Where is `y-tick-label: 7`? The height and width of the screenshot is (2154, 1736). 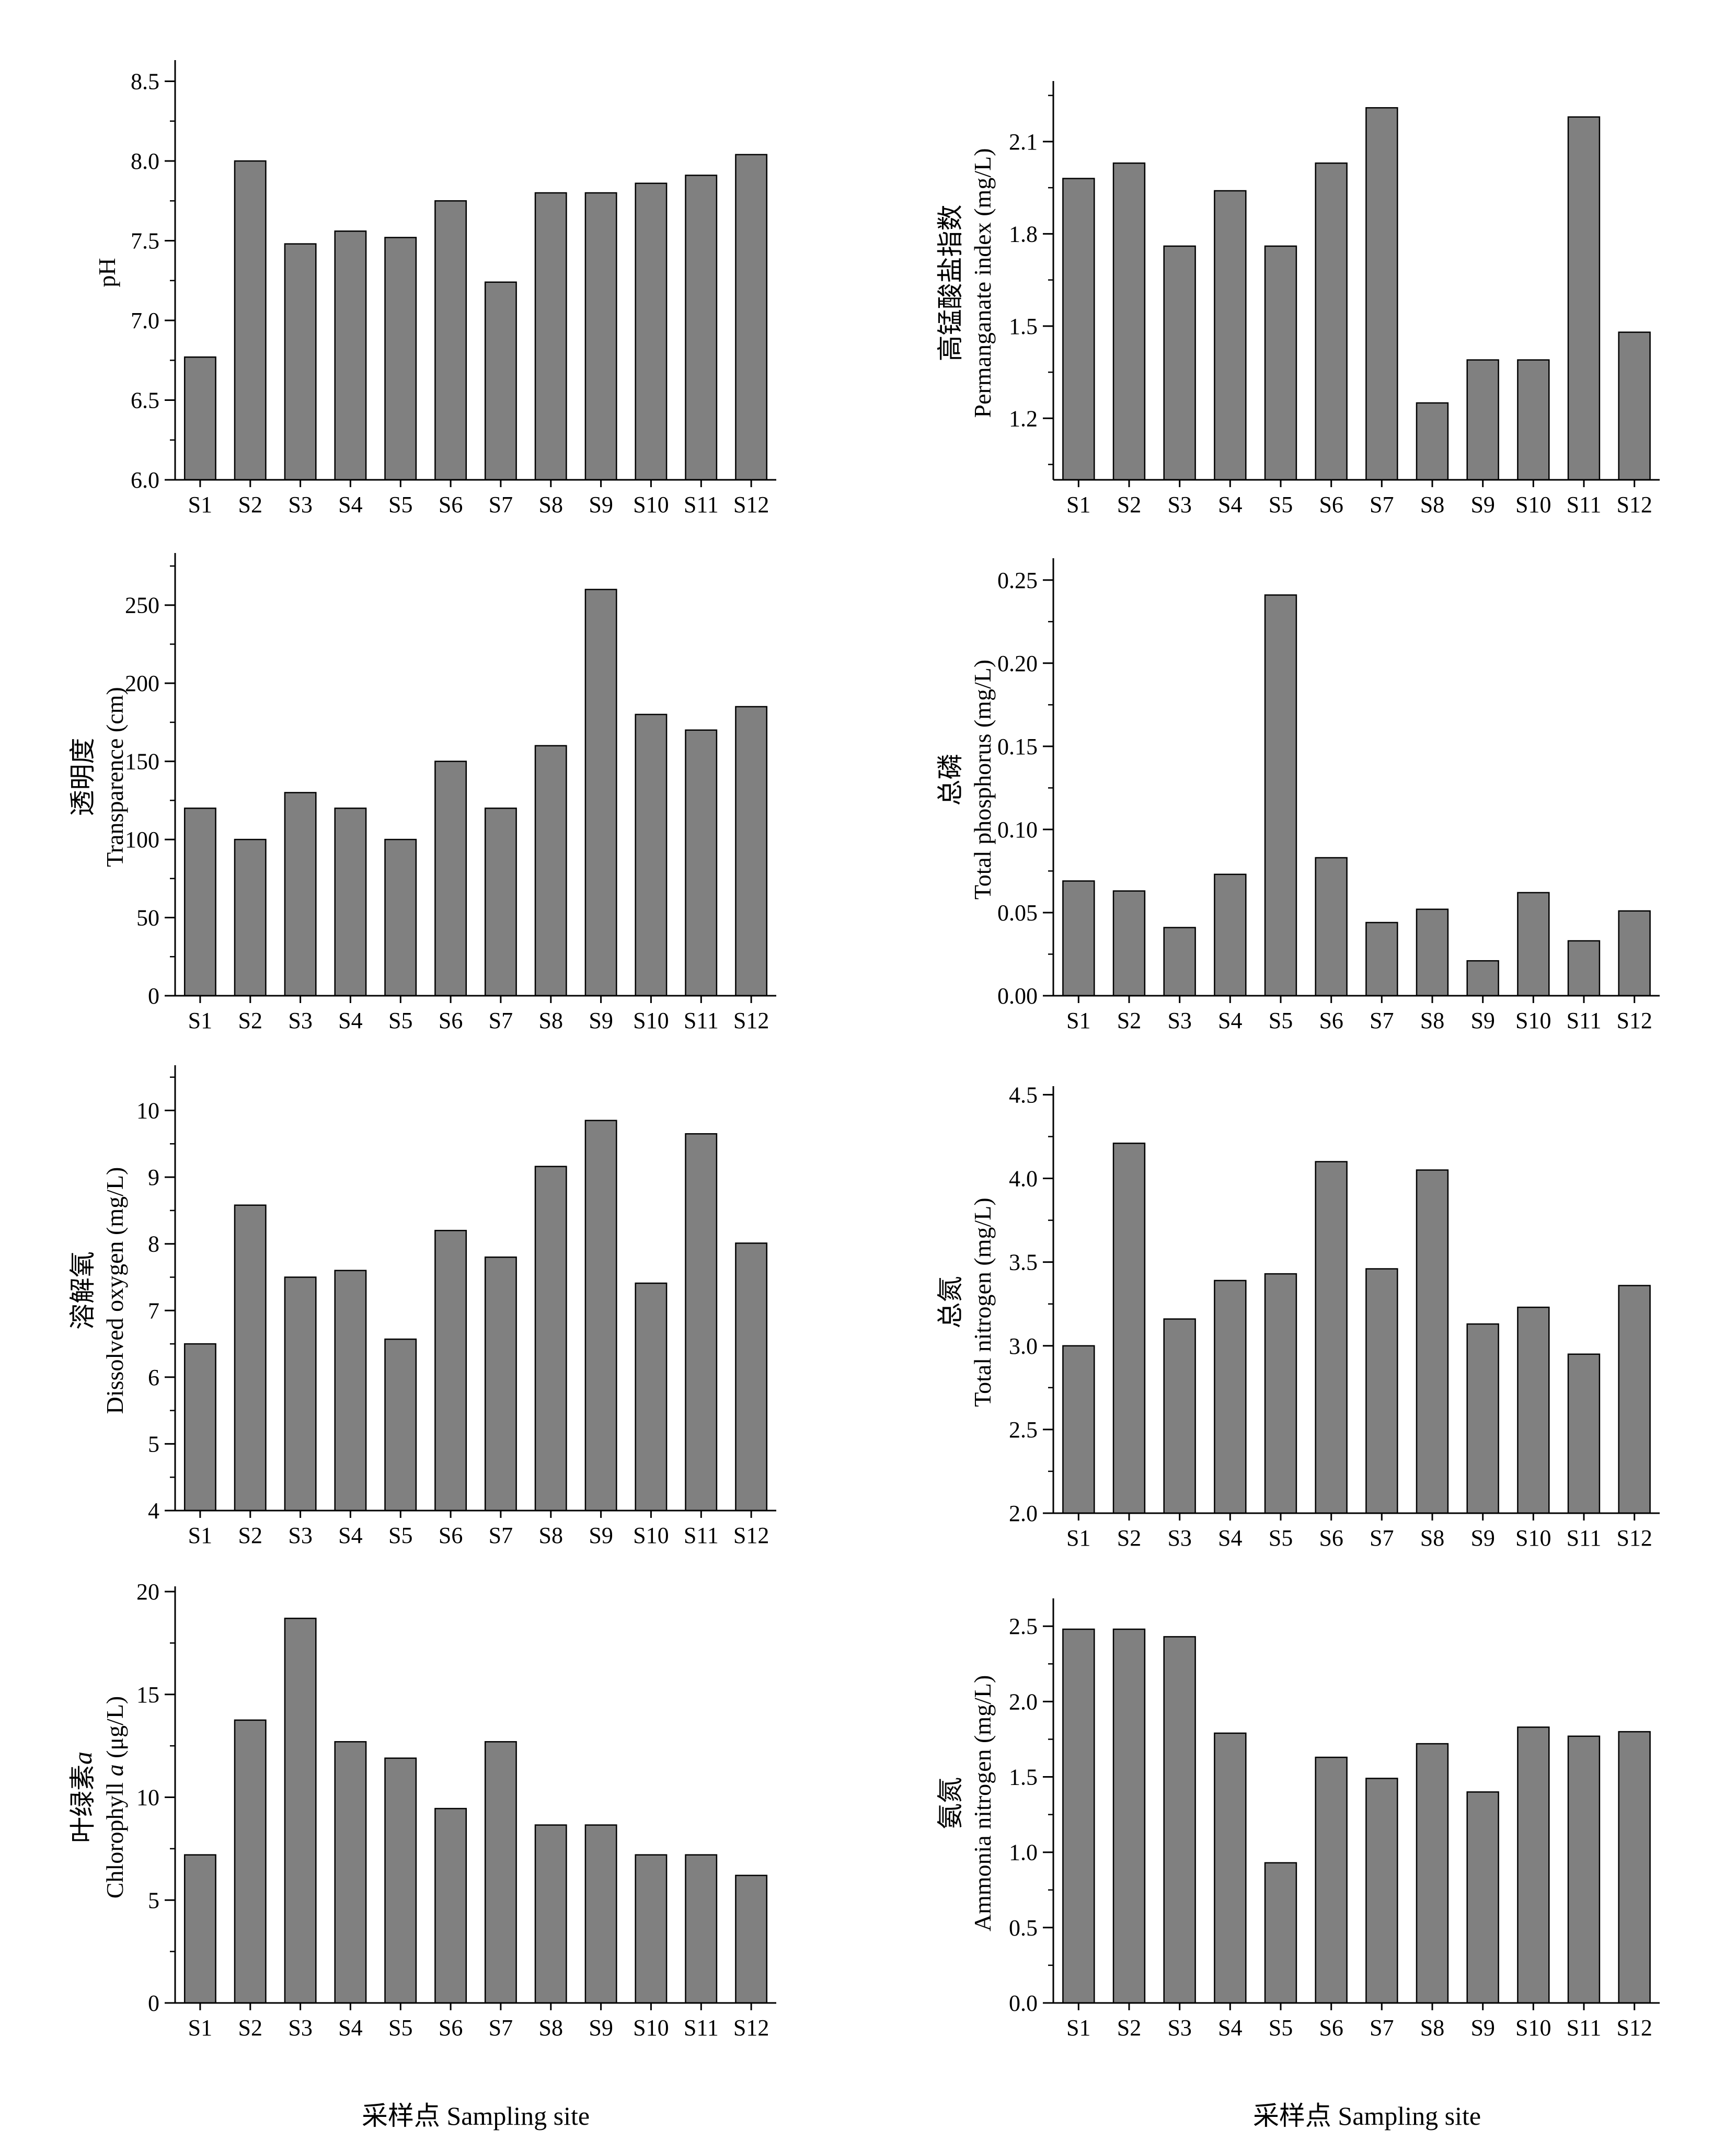 y-tick-label: 7 is located at coordinates (153, 1310).